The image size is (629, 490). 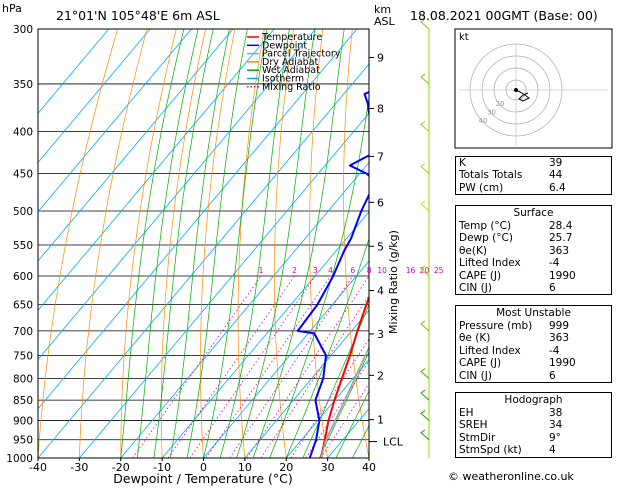 I want to click on mixing-ratio-label: 8, so click(x=369, y=270).